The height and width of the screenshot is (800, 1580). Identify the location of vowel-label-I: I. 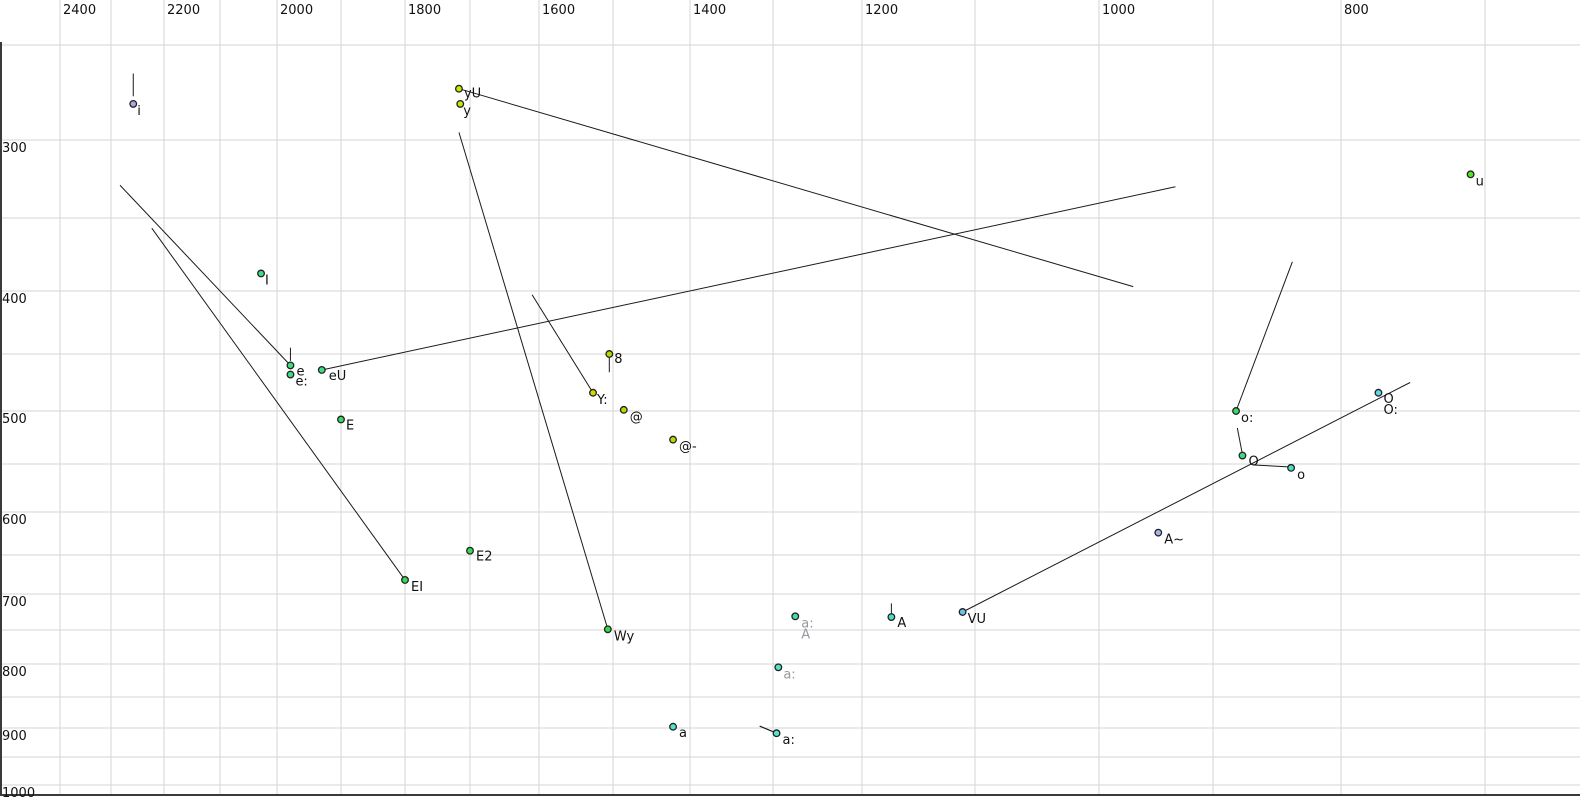
(267, 280).